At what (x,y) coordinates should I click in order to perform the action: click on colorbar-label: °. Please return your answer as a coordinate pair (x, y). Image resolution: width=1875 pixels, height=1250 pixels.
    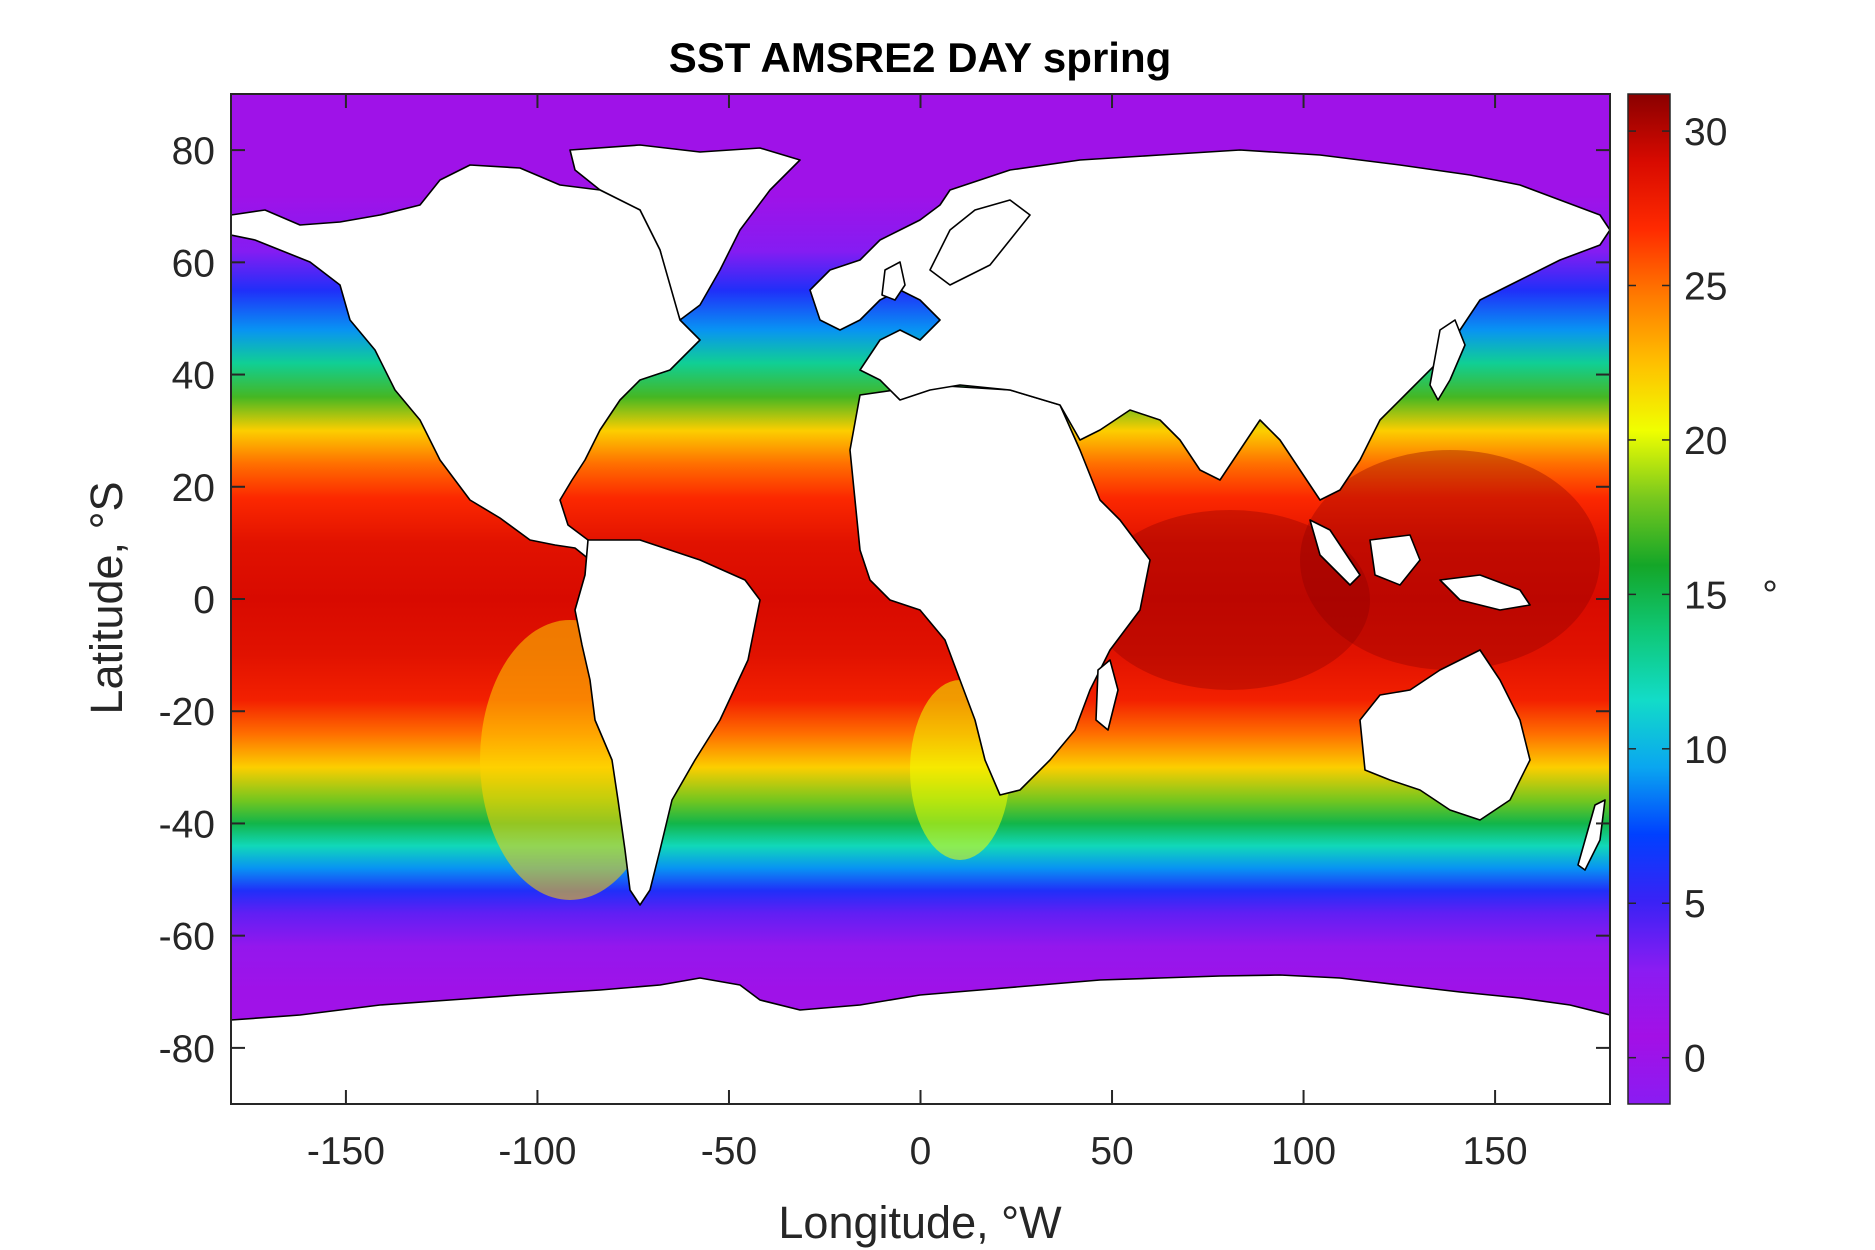
    Looking at the image, I should click on (1770, 595).